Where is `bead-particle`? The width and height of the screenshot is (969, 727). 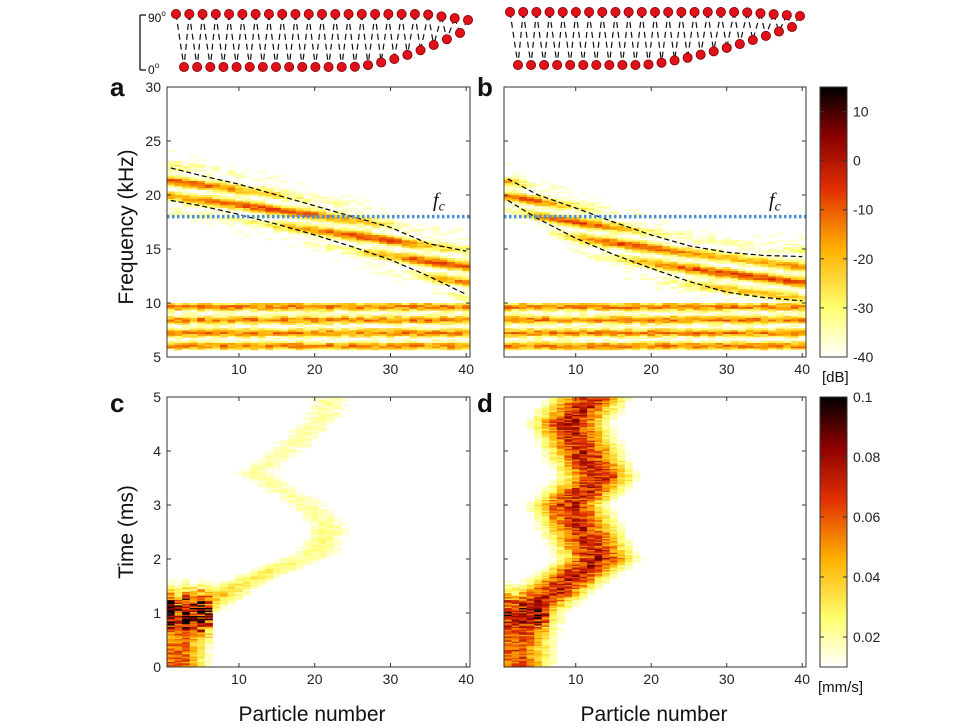 bead-particle is located at coordinates (713, 51).